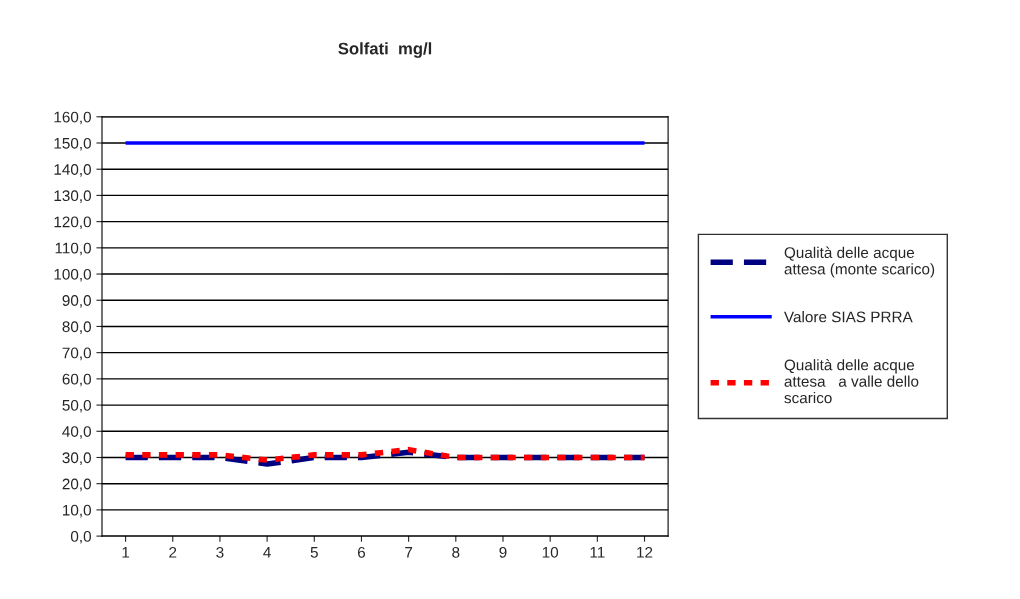 The width and height of the screenshot is (1020, 599). Describe the element at coordinates (80, 537) in the screenshot. I see `y-tick-label: 0,0` at that location.